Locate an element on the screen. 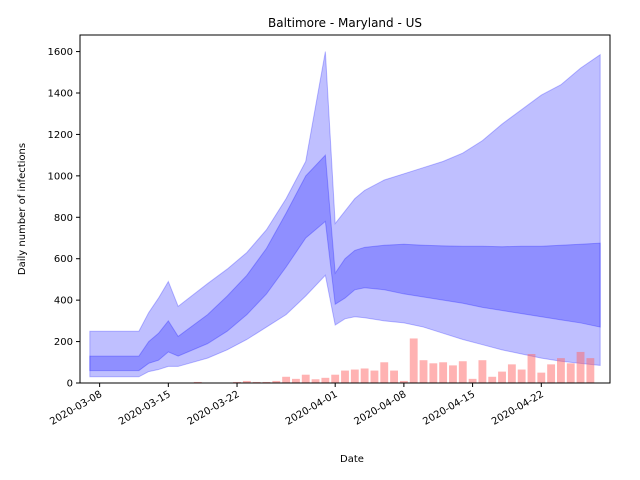 The image size is (640, 480). bars-layer is located at coordinates (394, 360).